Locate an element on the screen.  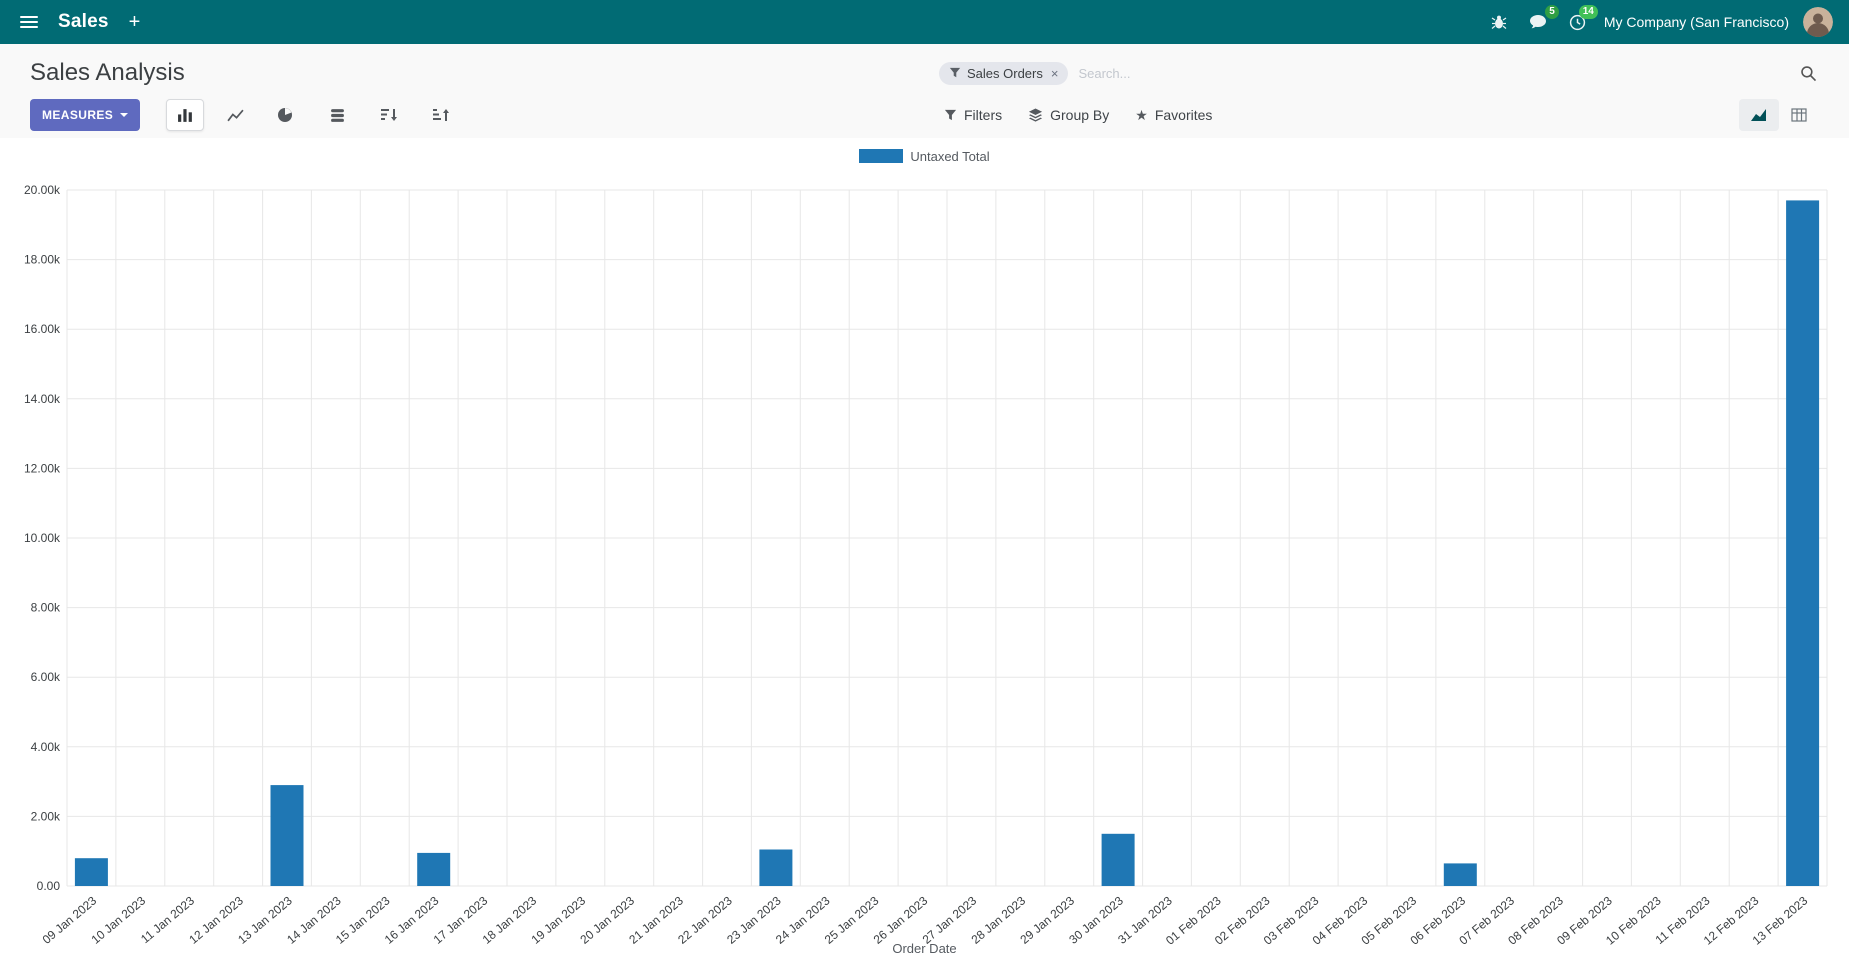
search-options-group: Filters Group By ★ Favorites is located at coordinates (1078, 115).